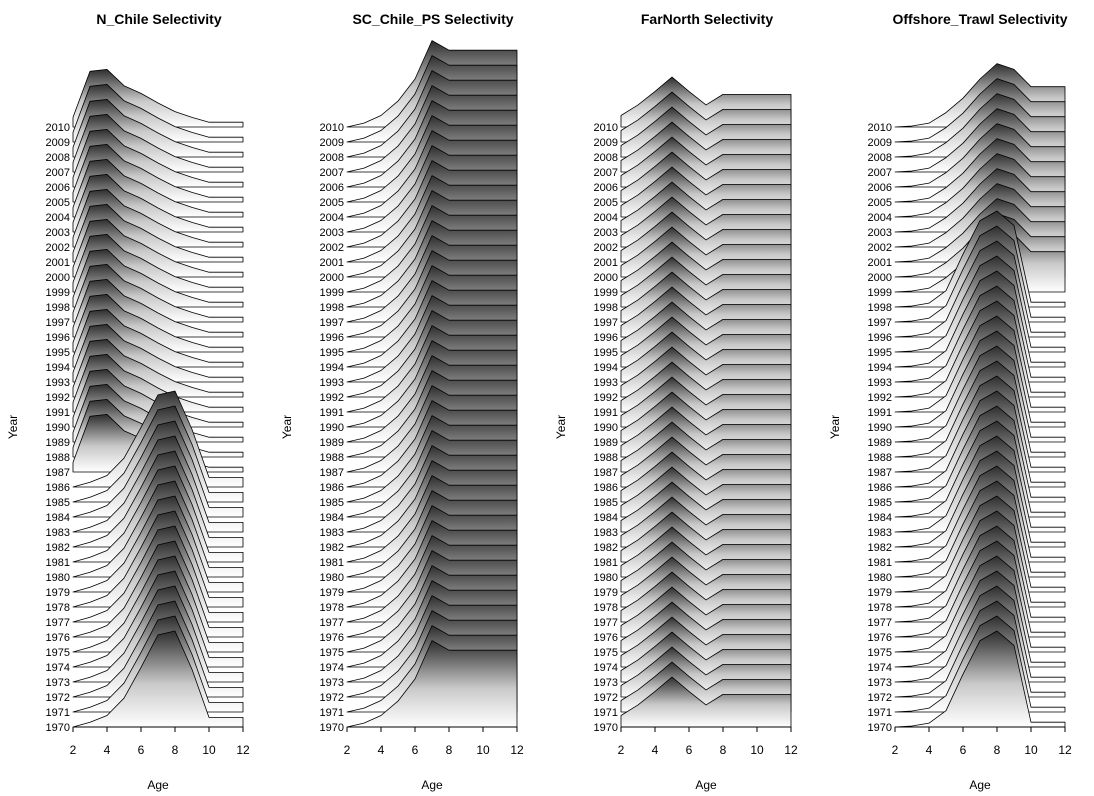  What do you see at coordinates (606, 353) in the screenshot?
I see `year-tick-label: 1995` at bounding box center [606, 353].